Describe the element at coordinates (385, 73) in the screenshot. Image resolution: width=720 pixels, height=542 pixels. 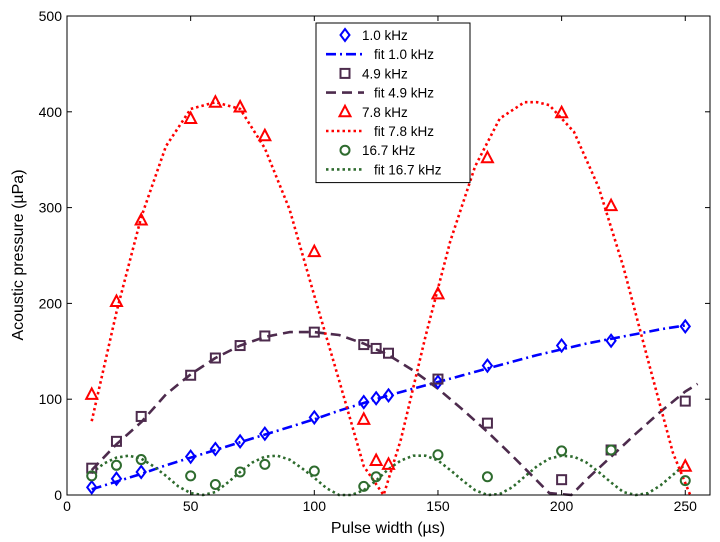
I see `legend-label: 4.9 kHz` at that location.